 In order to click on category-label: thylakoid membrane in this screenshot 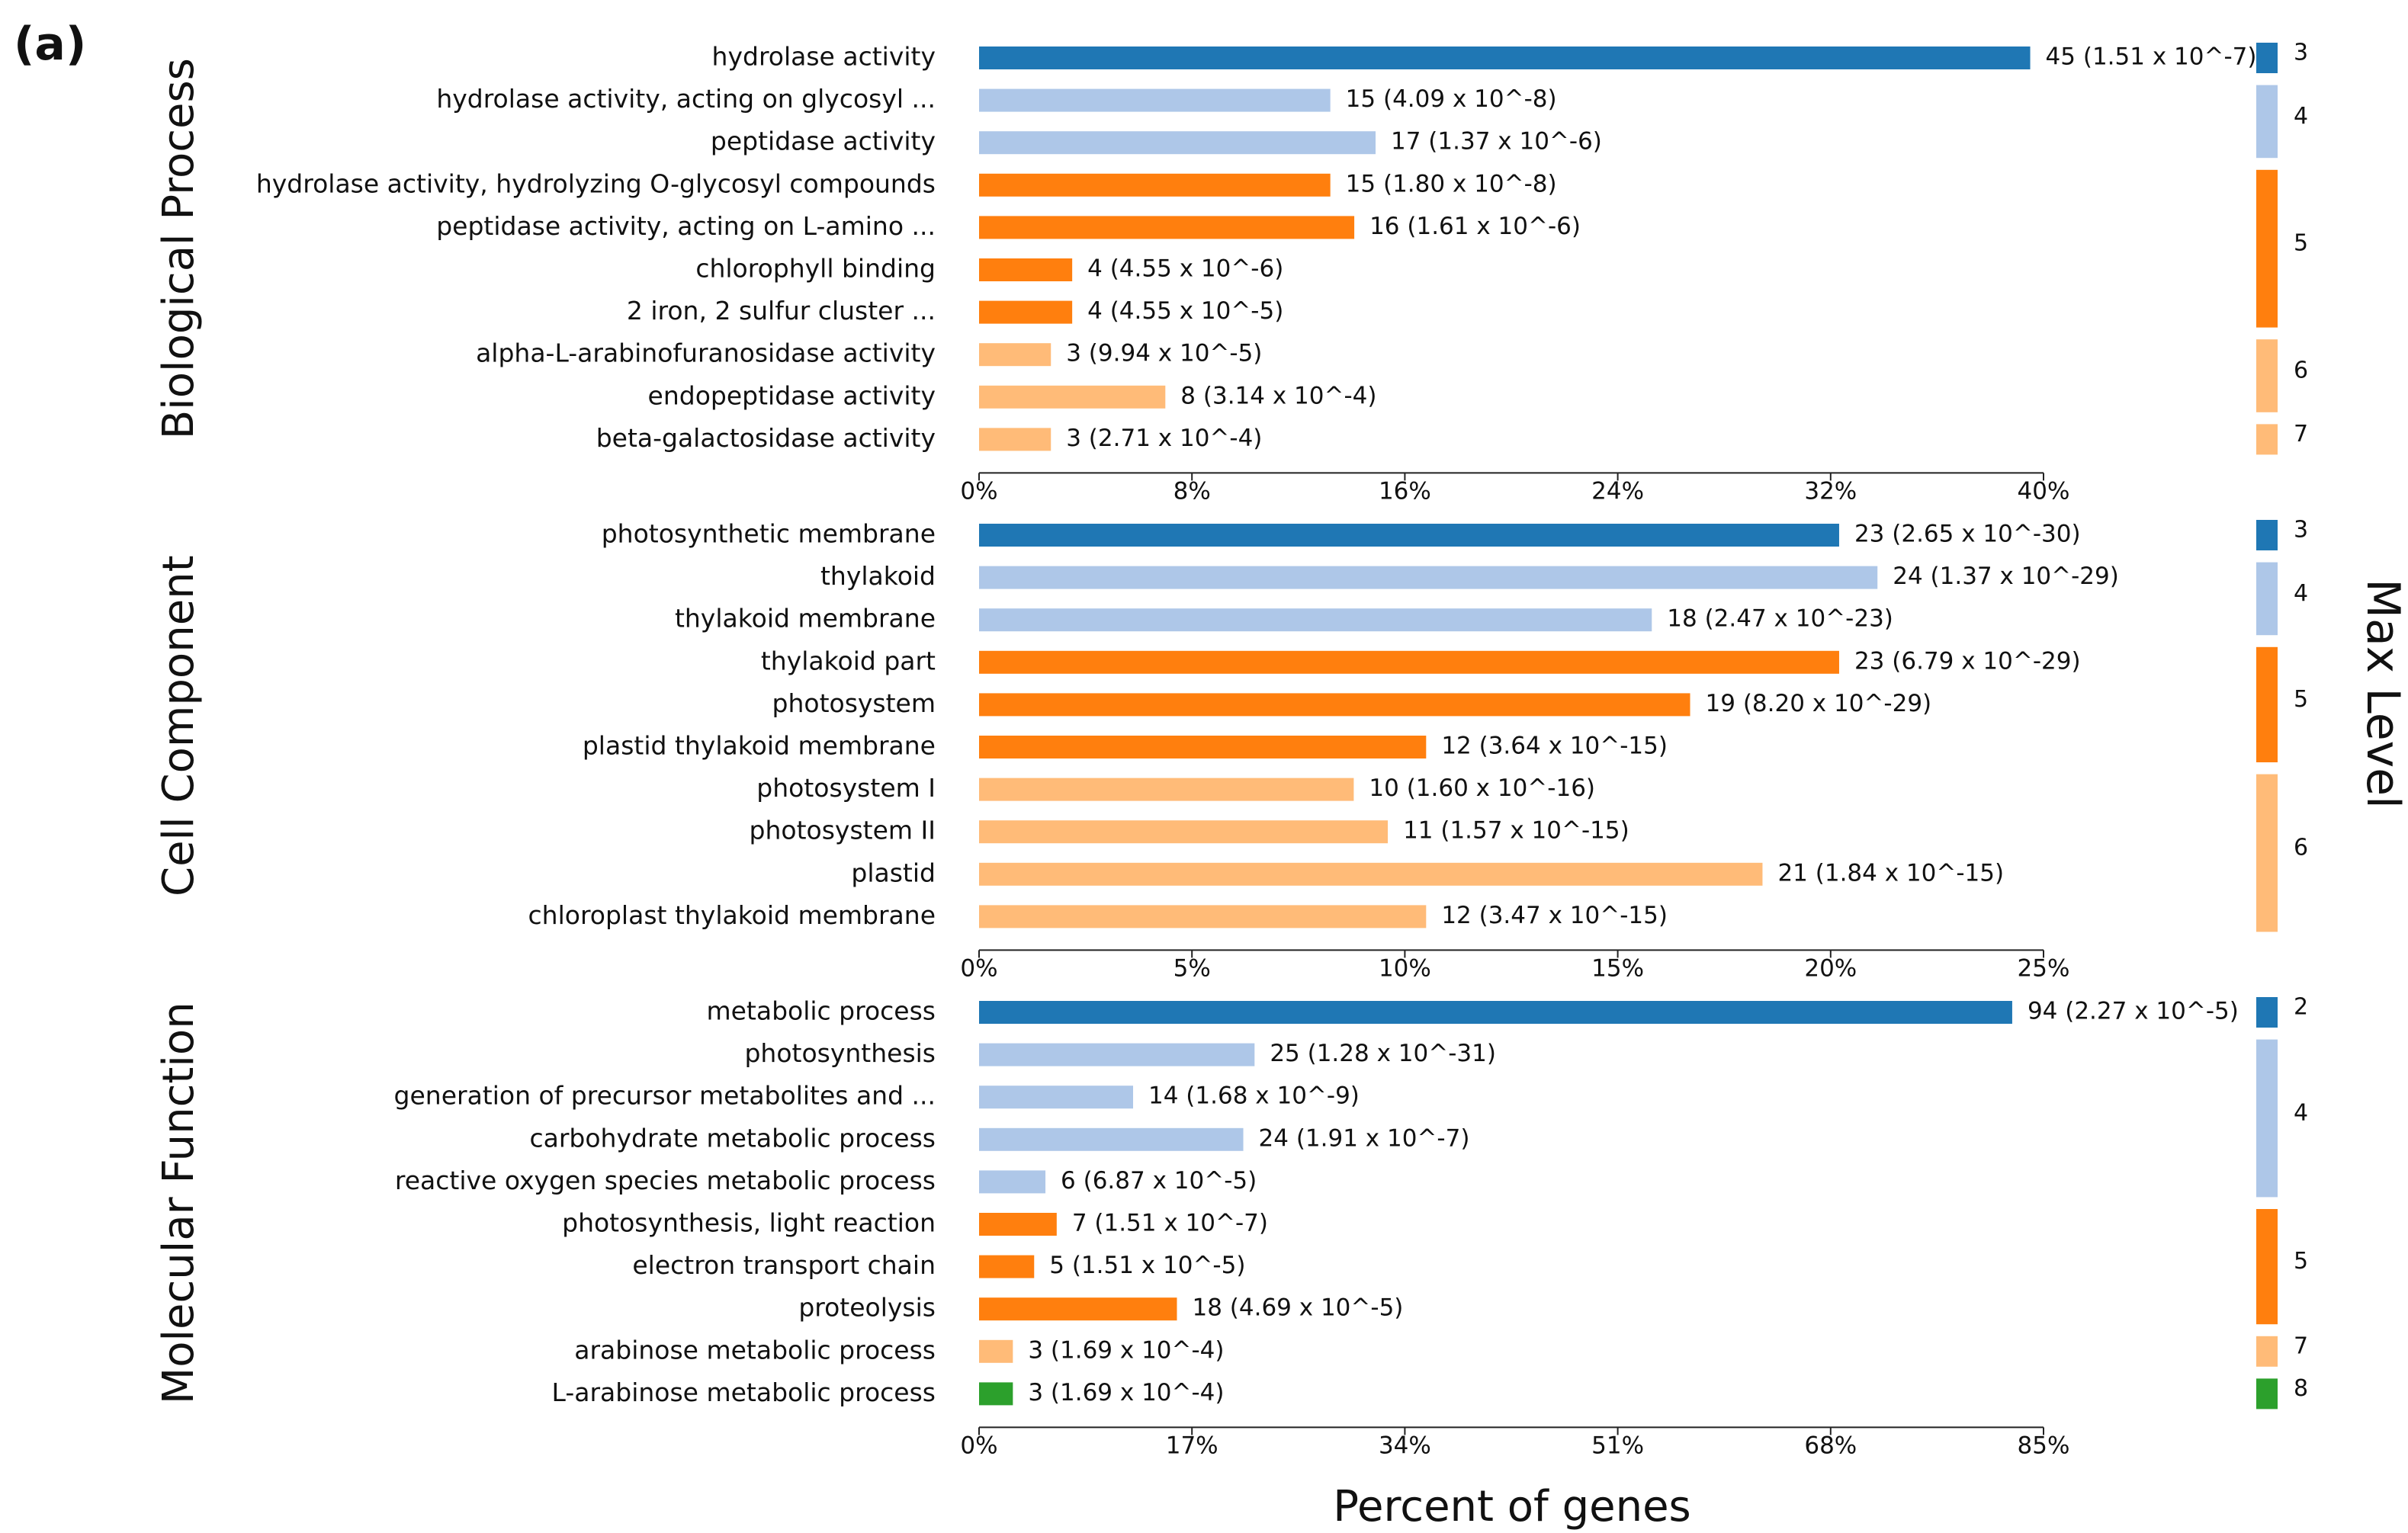, I will do `click(806, 619)`.